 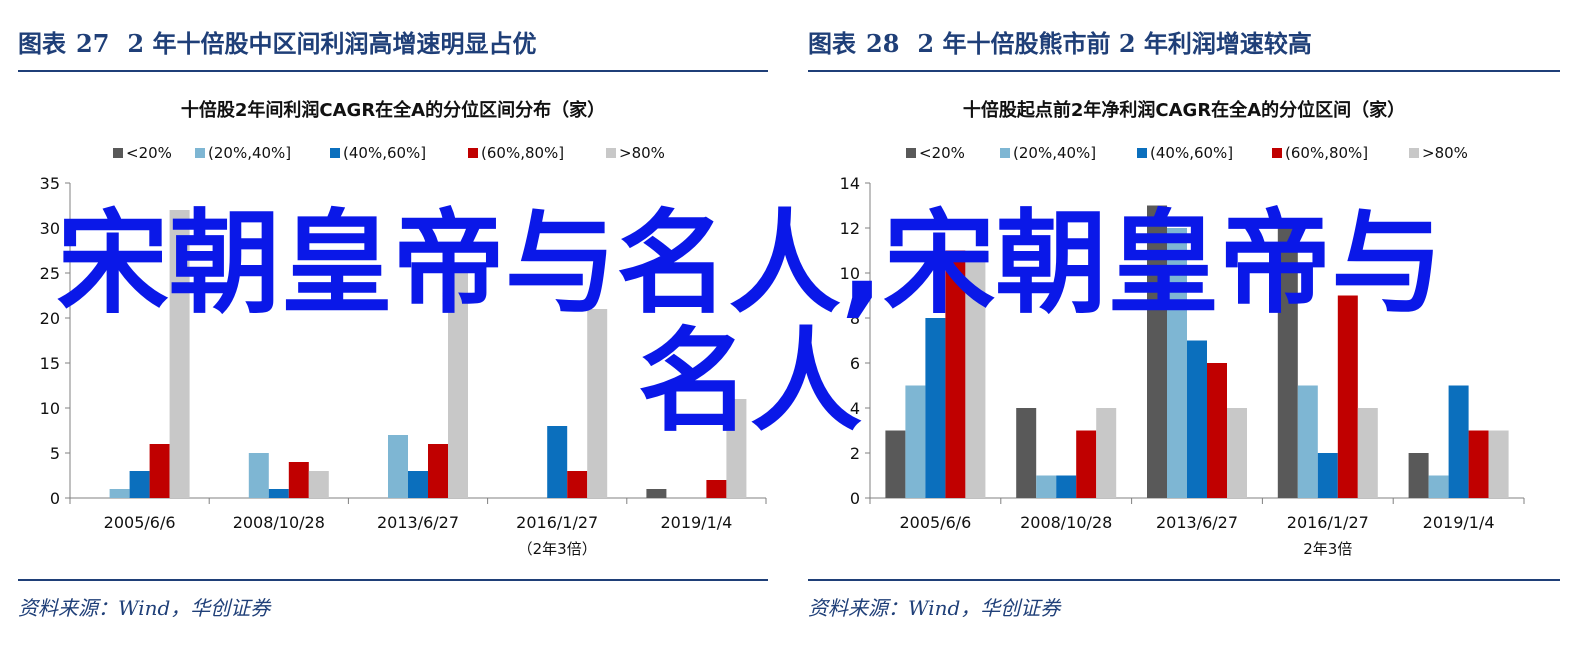 What do you see at coordinates (50, 363) in the screenshot?
I see `y-tick-label: 15` at bounding box center [50, 363].